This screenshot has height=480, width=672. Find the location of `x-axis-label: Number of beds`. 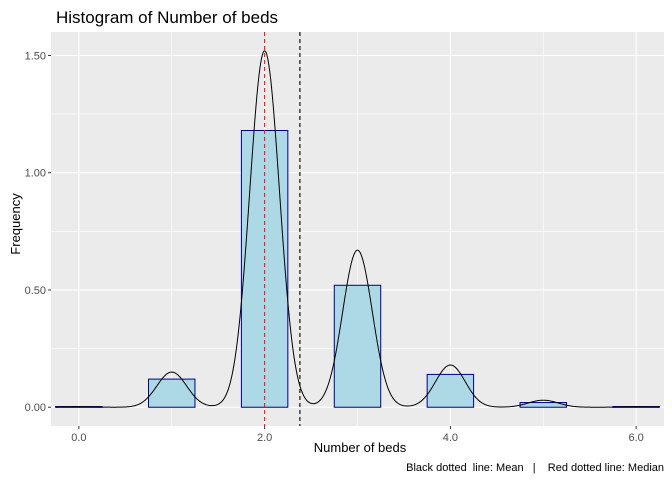

x-axis-label: Number of beds is located at coordinates (360, 447).